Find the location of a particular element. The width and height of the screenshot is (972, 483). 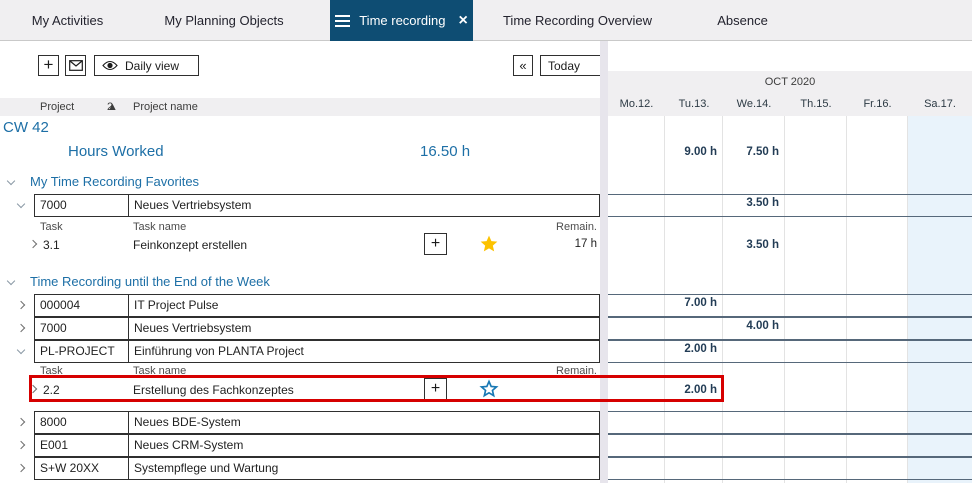

column-header-row: Project 2 ▲ Project name is located at coordinates (300, 107).